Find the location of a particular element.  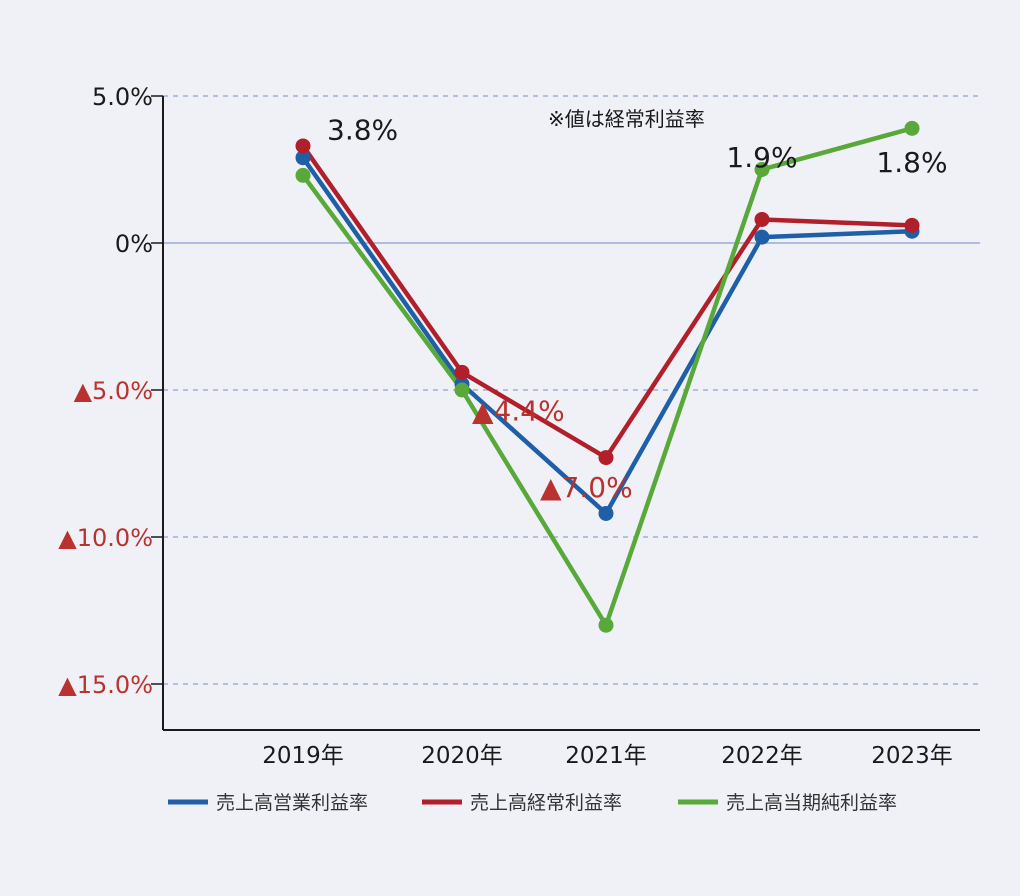

y-axis-ticks: 5.0% 0% ▲5.0% ▲10.0% ▲15.0% is located at coordinates (110, 391).